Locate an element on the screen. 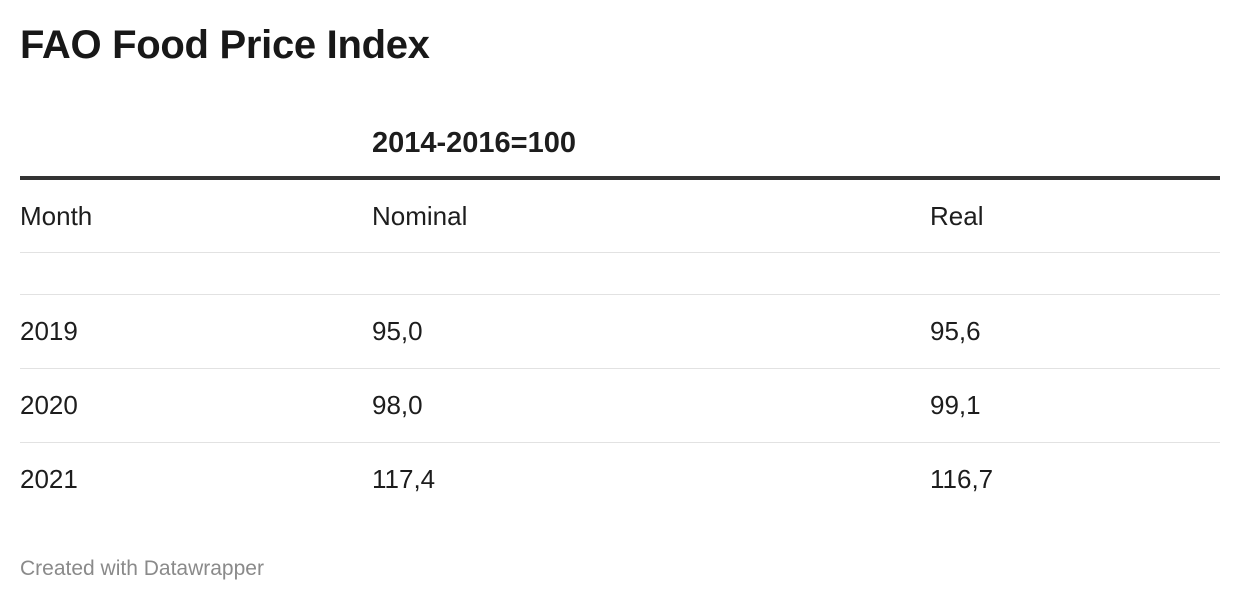 The width and height of the screenshot is (1240, 604). column-header-row: Month Nominal Real is located at coordinates (620, 215).